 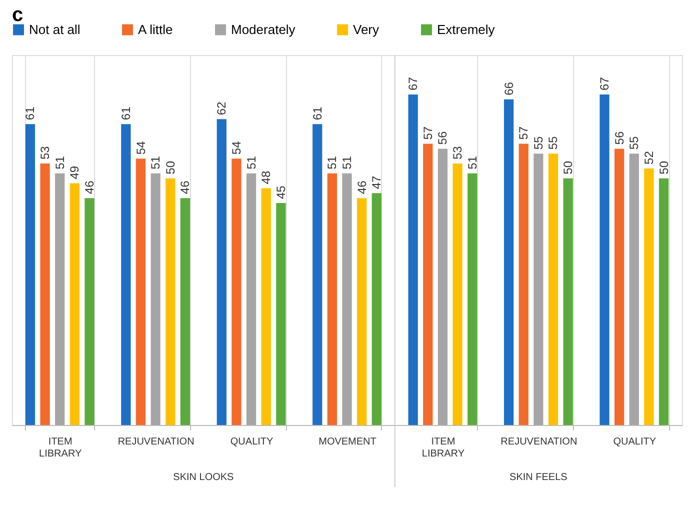 I want to click on data-label: 48, so click(x=266, y=177).